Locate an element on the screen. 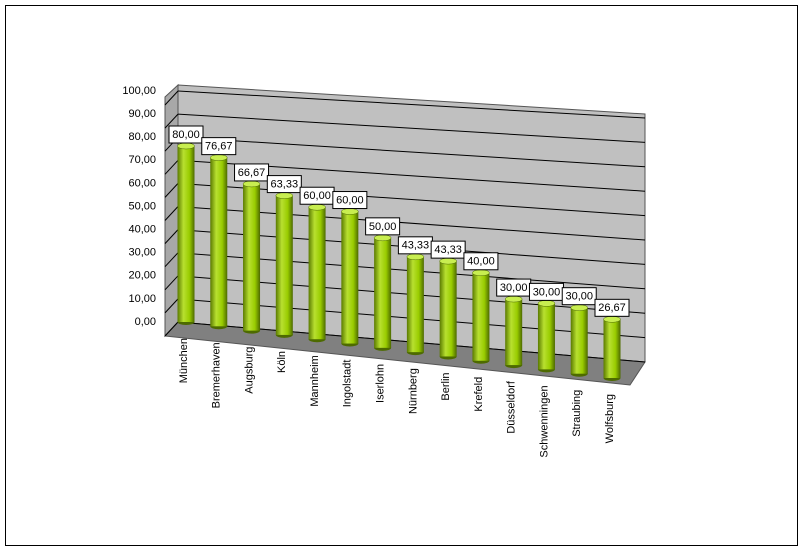  value-label: 40,00 is located at coordinates (481, 262).